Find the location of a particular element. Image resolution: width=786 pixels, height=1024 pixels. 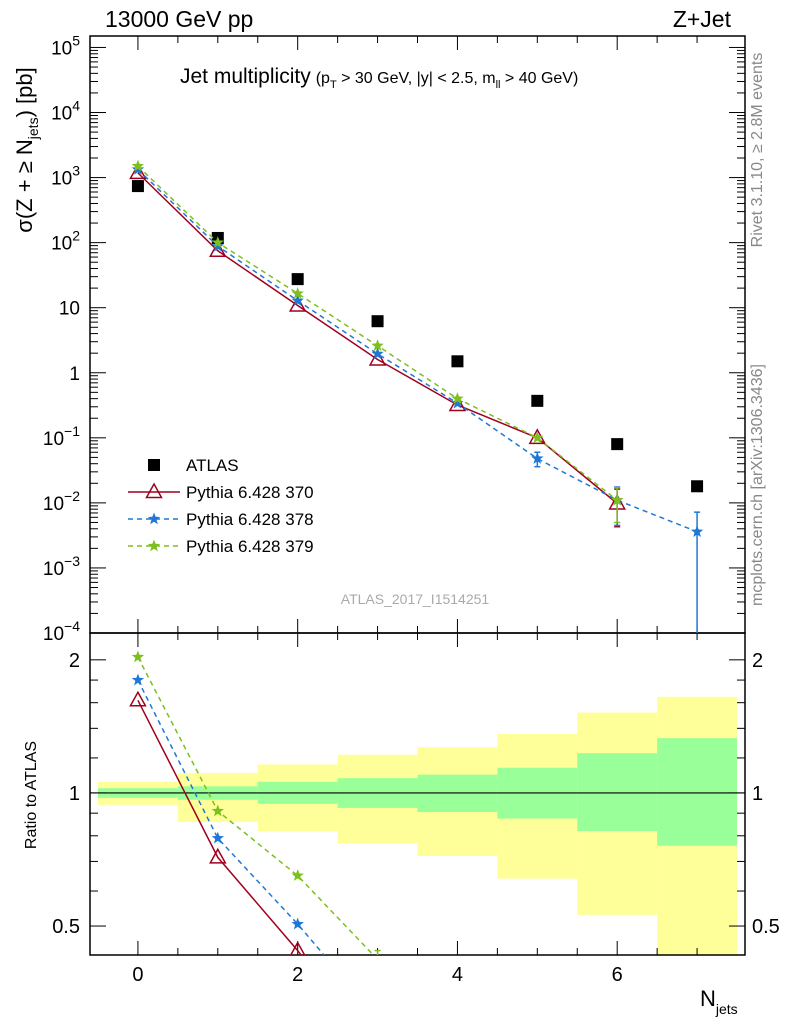

subtitle-sub-a: T is located at coordinates (333, 85).